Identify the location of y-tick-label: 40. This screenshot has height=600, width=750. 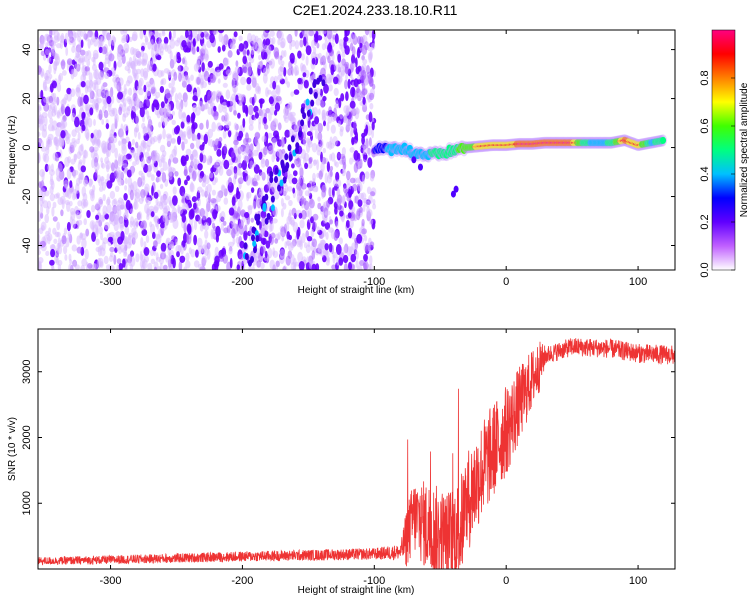
(27, 49).